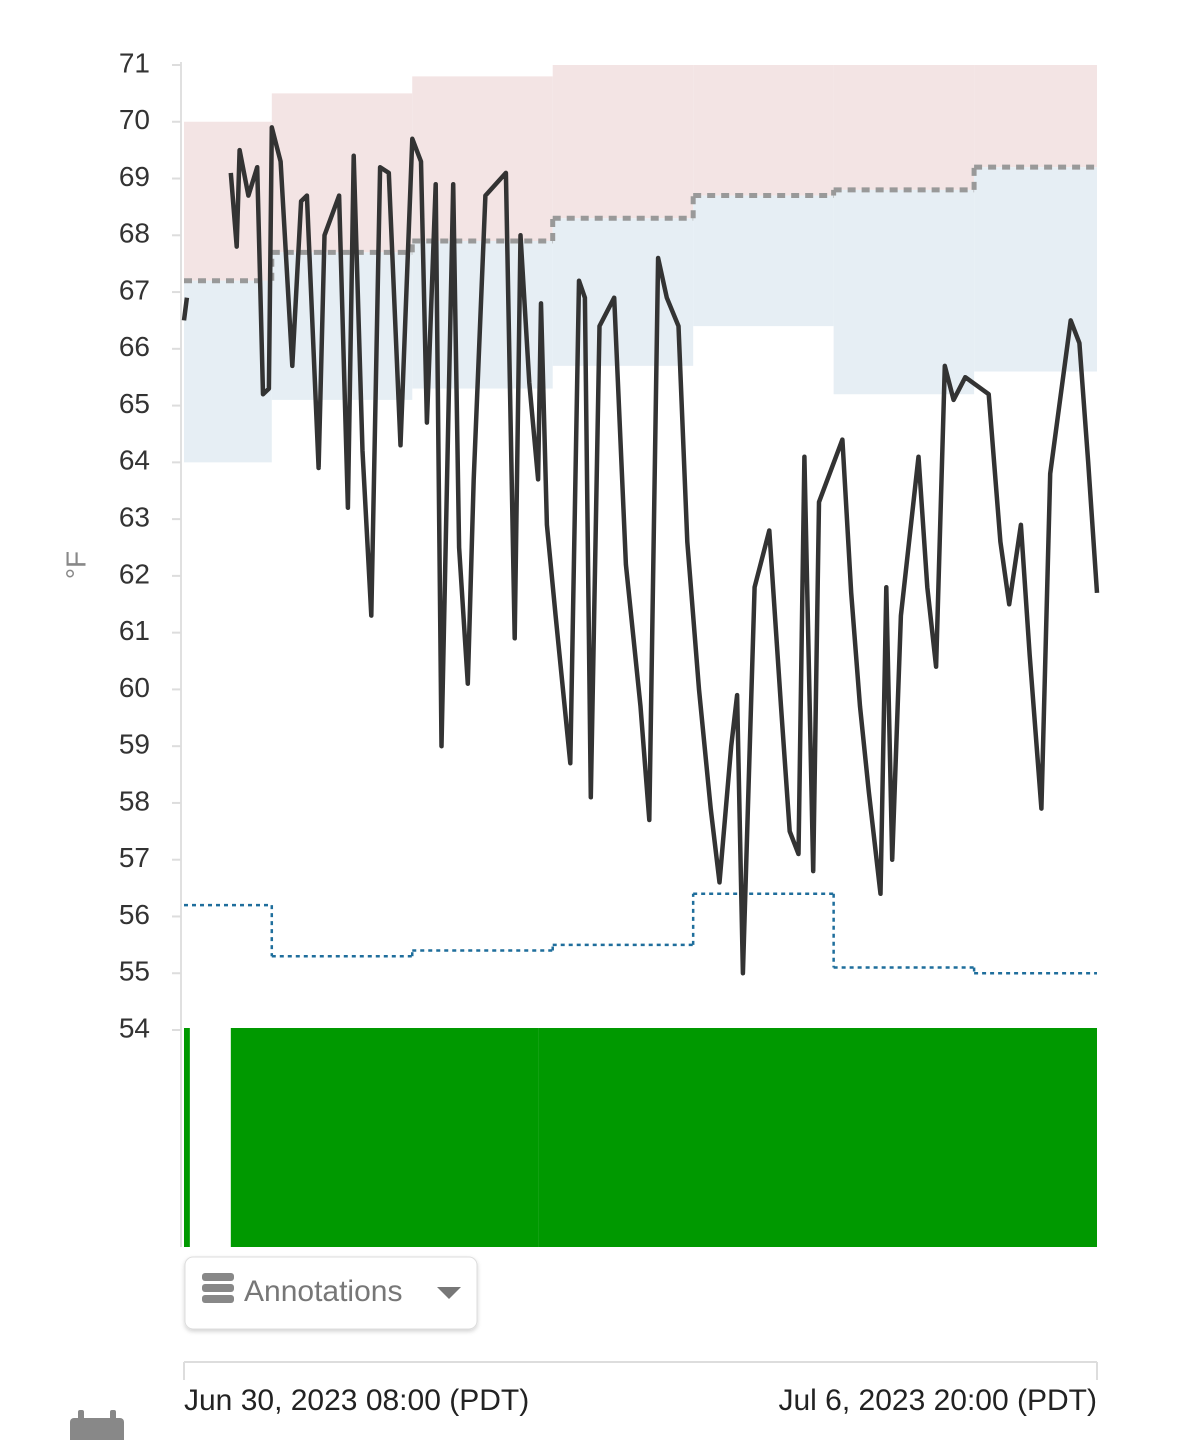  What do you see at coordinates (134, 176) in the screenshot?
I see `y-tick-label: 69` at bounding box center [134, 176].